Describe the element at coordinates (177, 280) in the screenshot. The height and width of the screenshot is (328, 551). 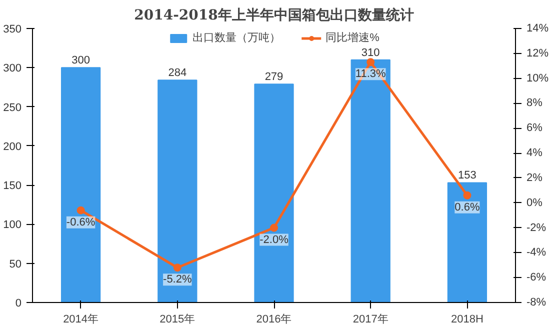
I see `data-label: -5.2%` at that location.